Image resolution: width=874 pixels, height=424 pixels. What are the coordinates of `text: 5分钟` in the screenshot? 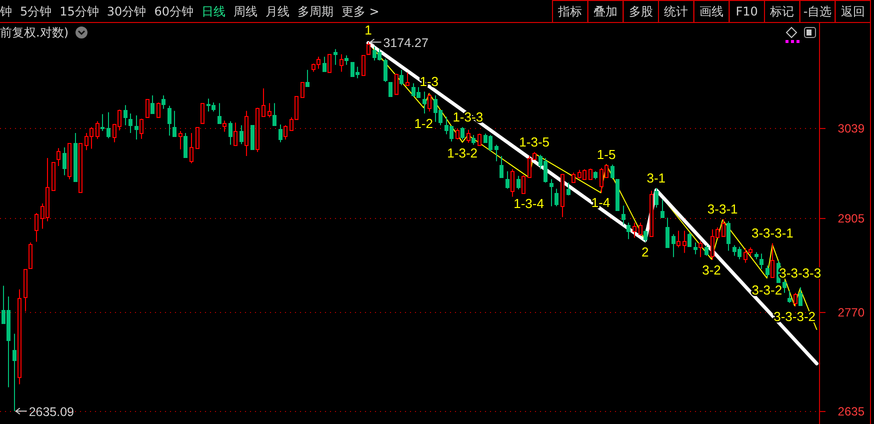 It's located at (36, 11).